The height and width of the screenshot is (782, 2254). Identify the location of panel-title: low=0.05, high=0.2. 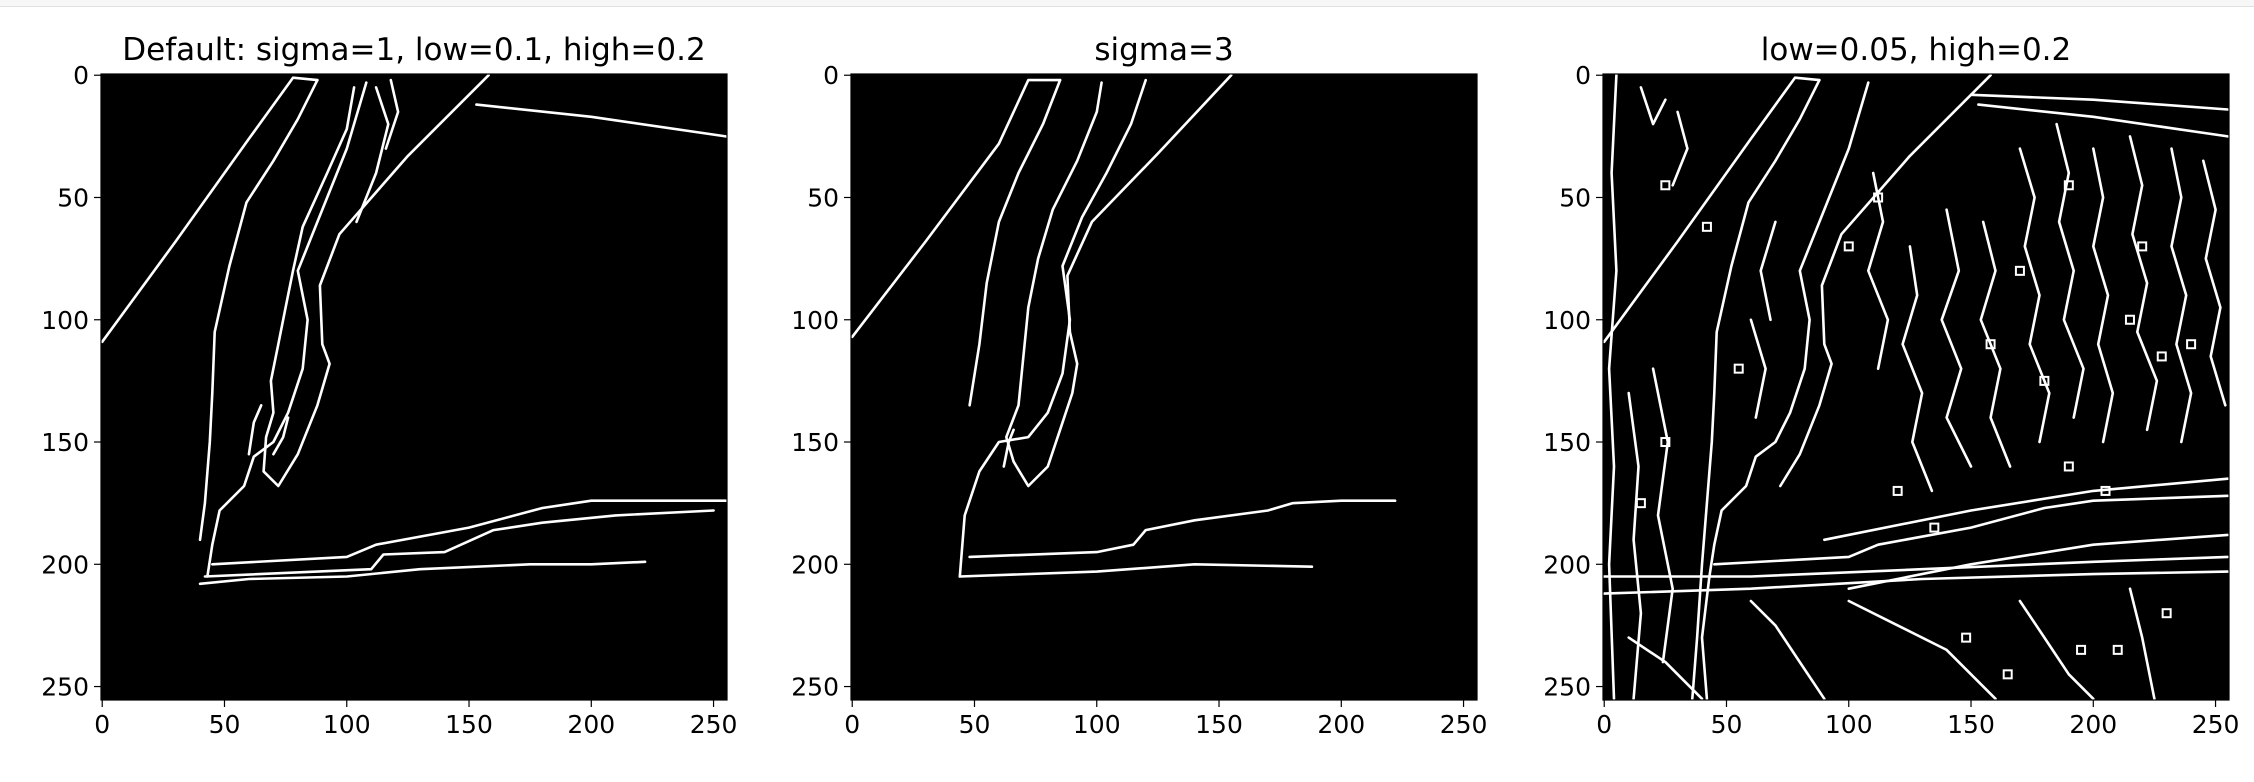
(1916, 50).